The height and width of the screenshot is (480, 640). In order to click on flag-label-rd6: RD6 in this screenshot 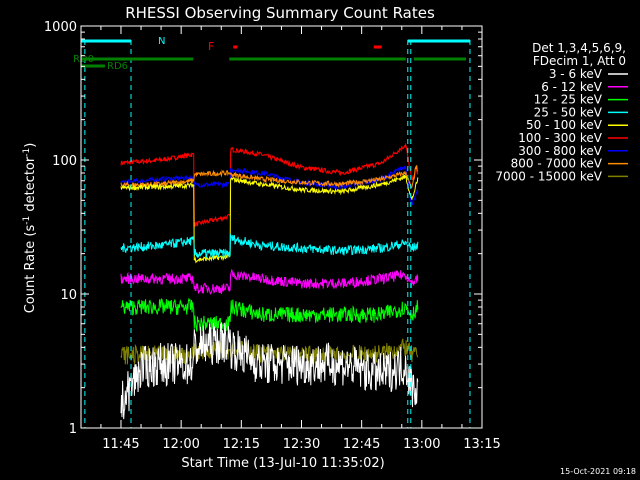, I will do `click(117, 66)`.